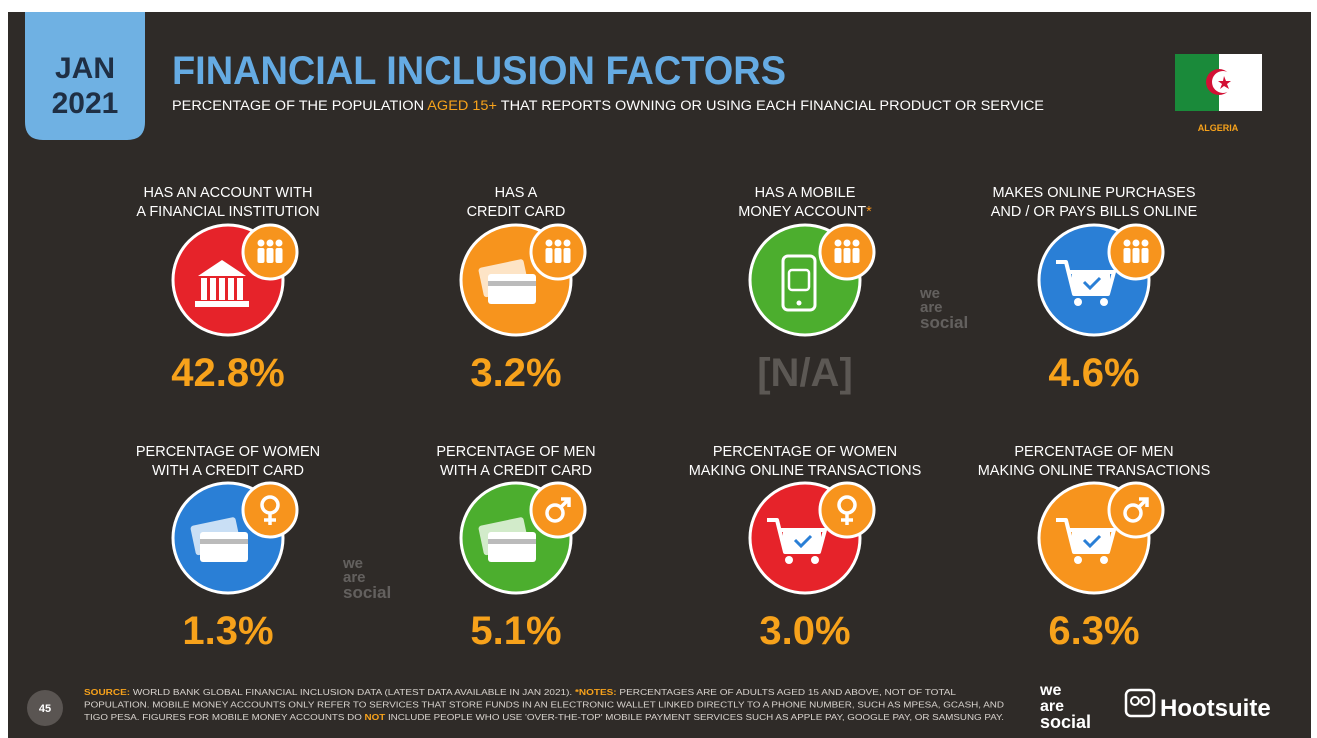 The width and height of the screenshot is (1317, 738). I want to click on card-label-text: PERCENTAGE OF MEN, so click(1093, 452).